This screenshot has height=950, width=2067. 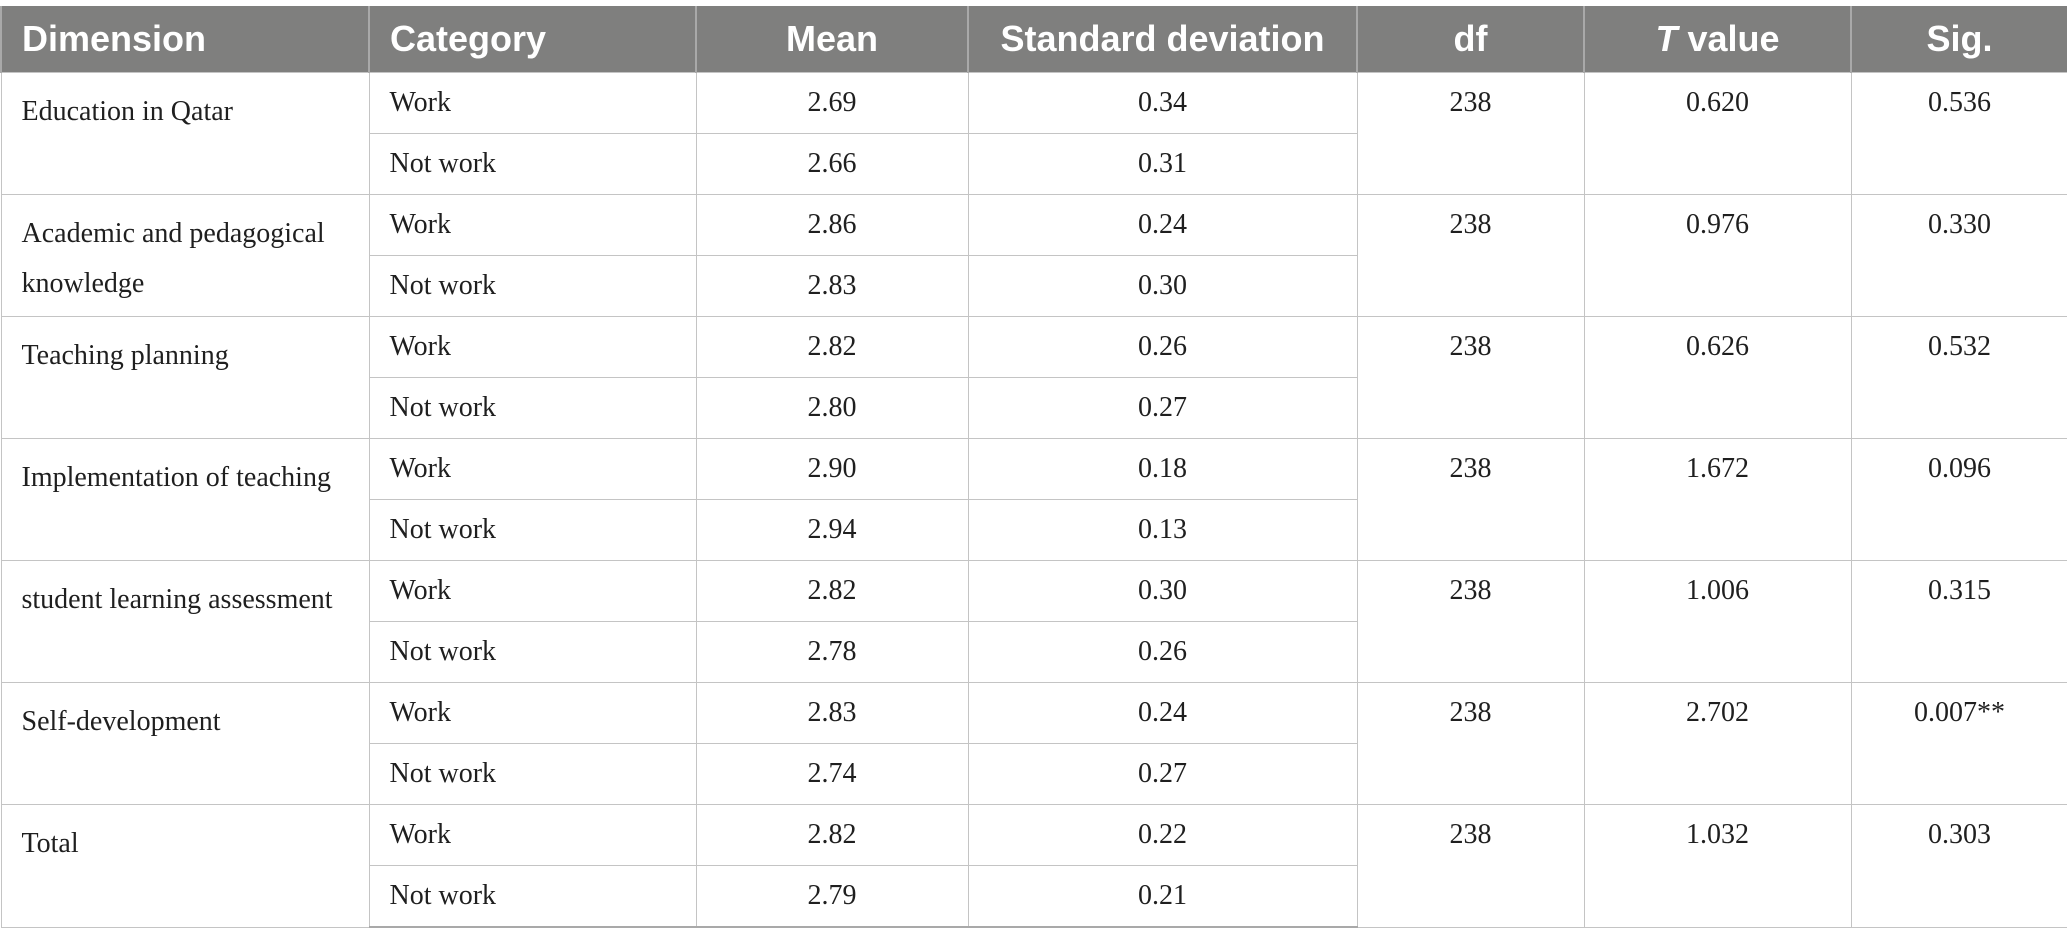 What do you see at coordinates (1958, 621) in the screenshot?
I see `sig-cell: 0.315` at bounding box center [1958, 621].